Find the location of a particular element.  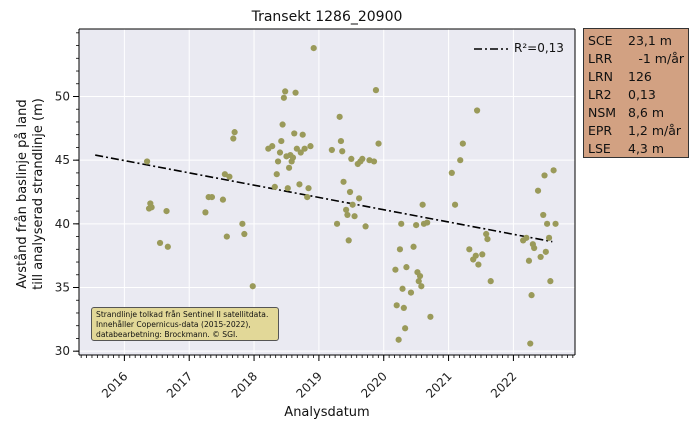

legend: R²=0,13 is located at coordinates (518, 49).